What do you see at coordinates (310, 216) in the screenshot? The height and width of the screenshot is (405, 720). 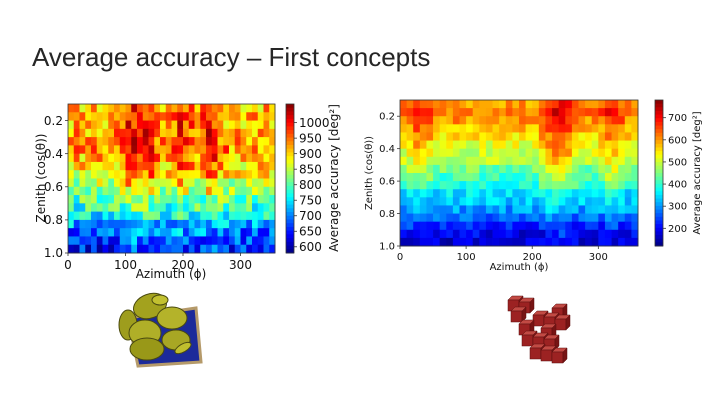 I see `colorbar-tick-label: 700` at bounding box center [310, 216].